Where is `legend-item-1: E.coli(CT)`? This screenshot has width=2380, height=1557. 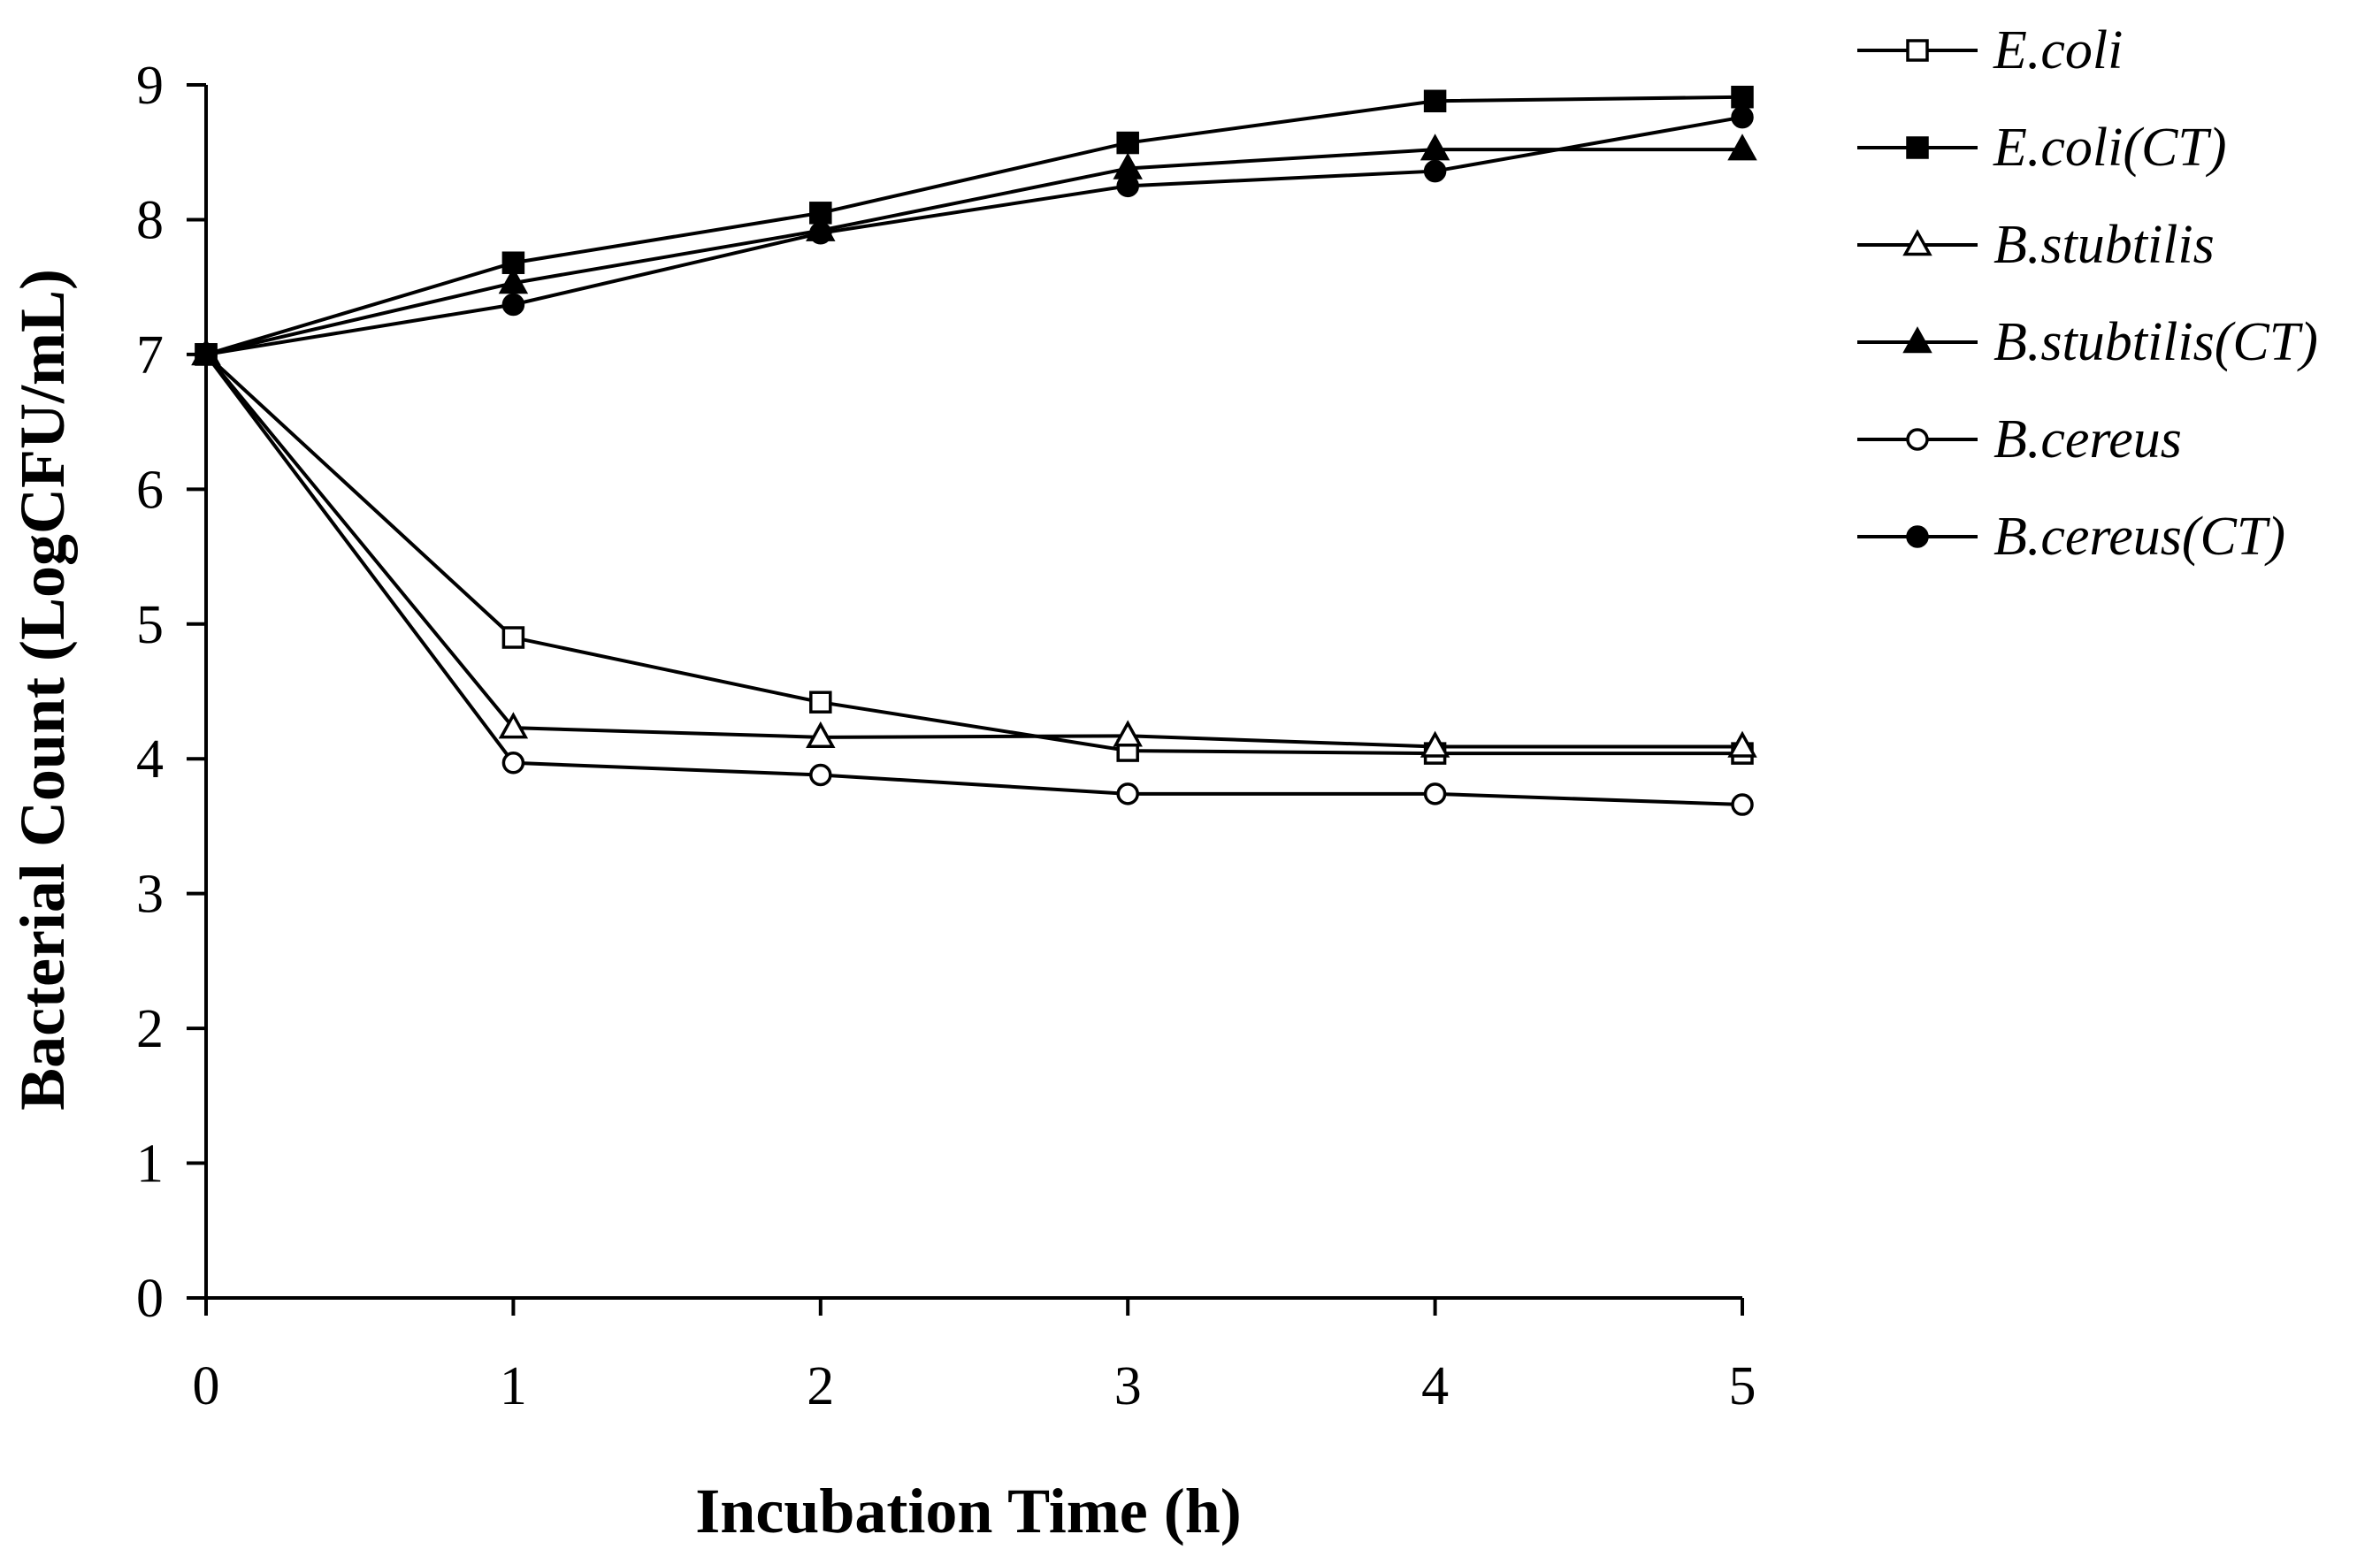
legend-item-1: E.coli(CT) is located at coordinates (2041, 148).